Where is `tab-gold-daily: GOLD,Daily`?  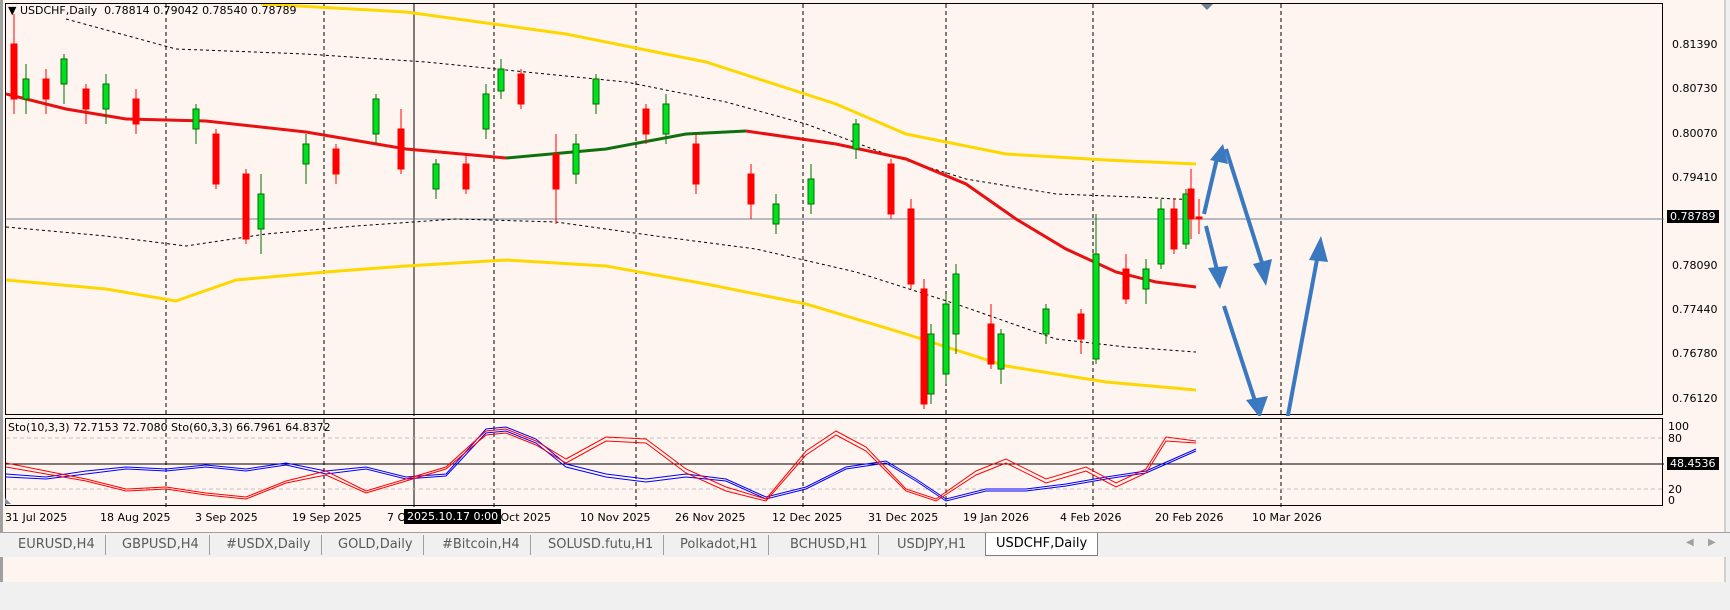 tab-gold-daily: GOLD,Daily is located at coordinates (376, 545).